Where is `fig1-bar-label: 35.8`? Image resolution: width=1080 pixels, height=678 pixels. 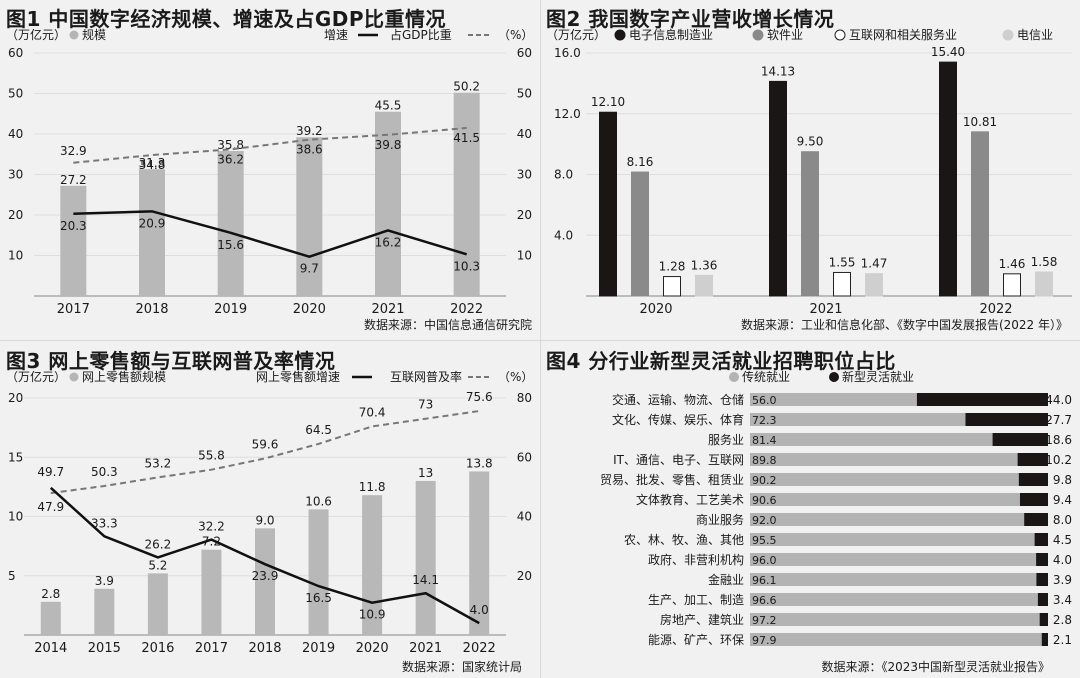
fig1-bar-label: 35.8 is located at coordinates (230, 145).